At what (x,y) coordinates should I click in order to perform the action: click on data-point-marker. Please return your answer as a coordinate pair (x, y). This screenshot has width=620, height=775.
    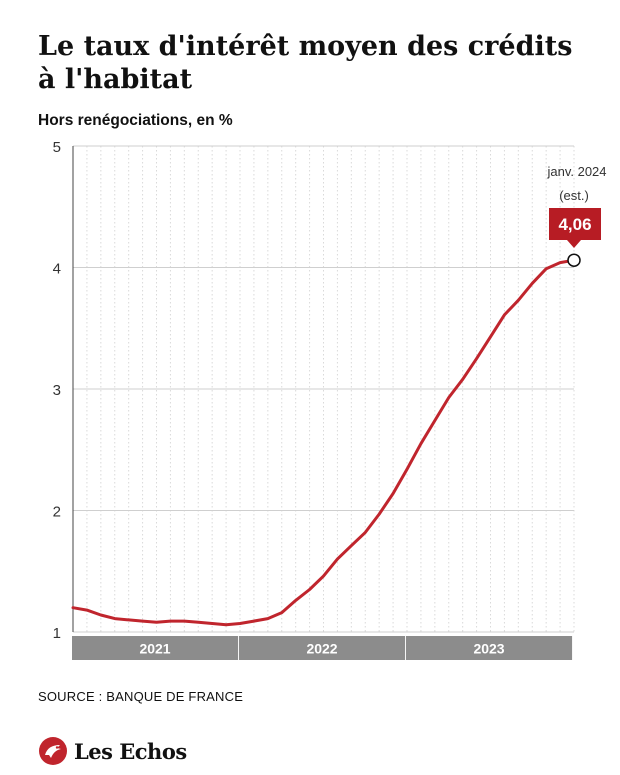
    Looking at the image, I should click on (574, 260).